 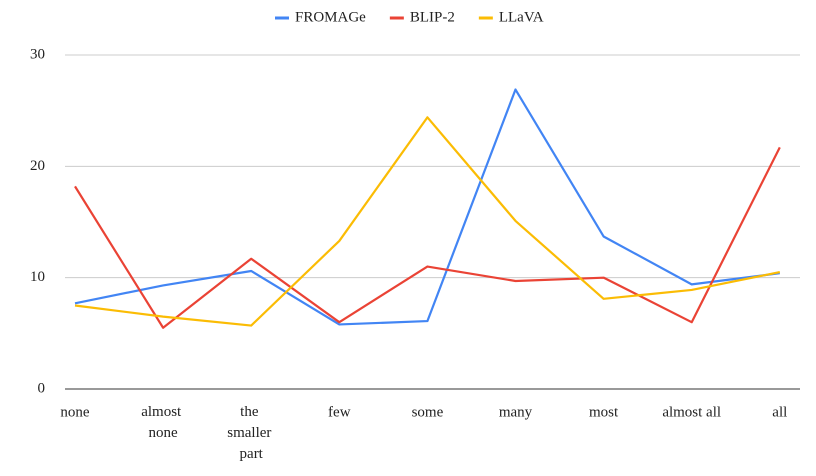 What do you see at coordinates (432, 17) in the screenshot?
I see `legend-label: BLIP-2` at bounding box center [432, 17].